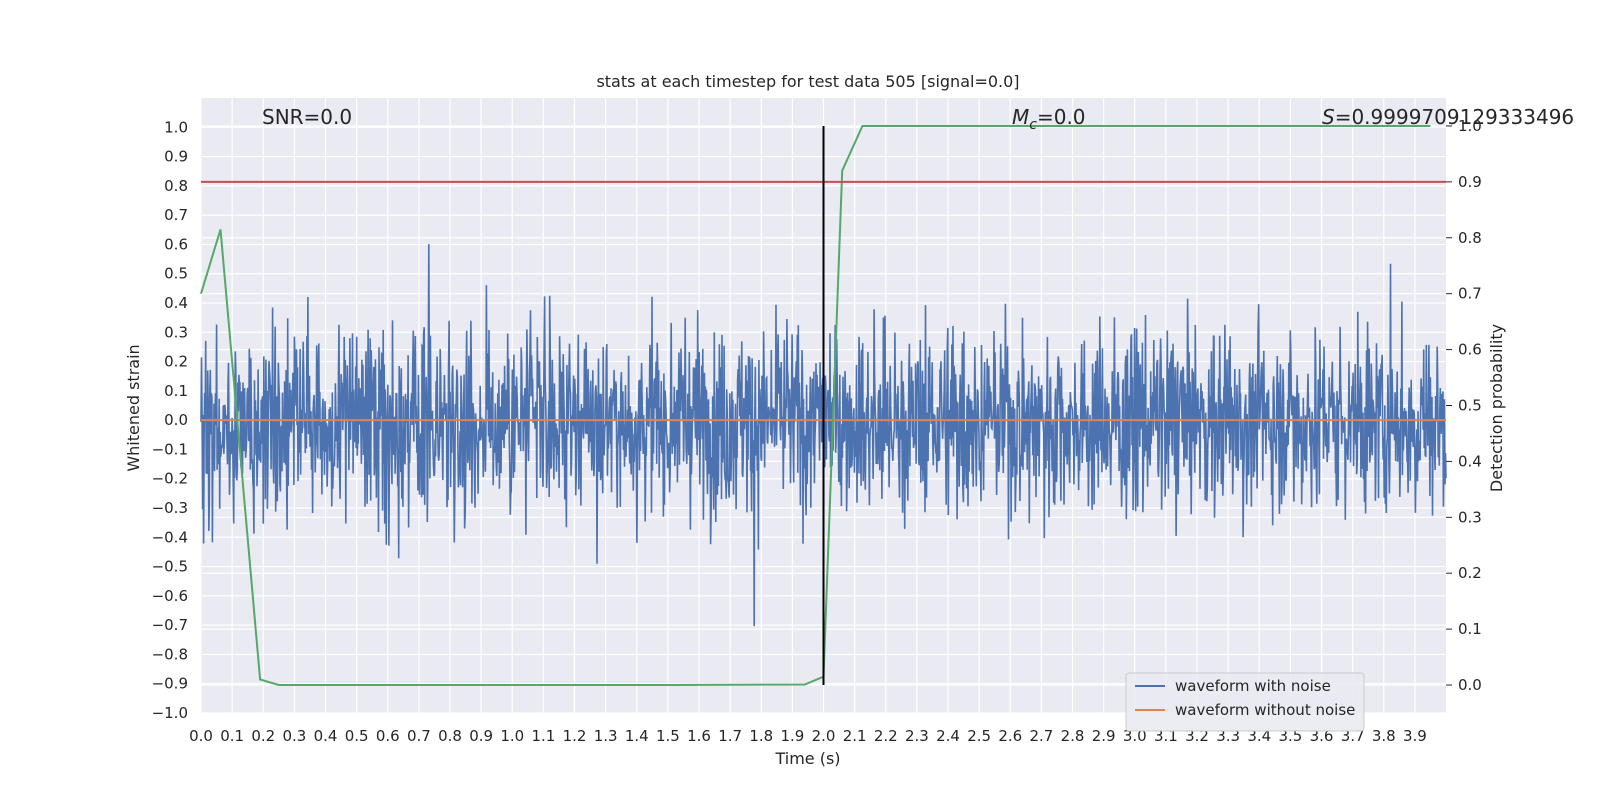 This screenshot has height=800, width=1600. I want to click on y2-tick-label: 0.9, so click(1470, 182).